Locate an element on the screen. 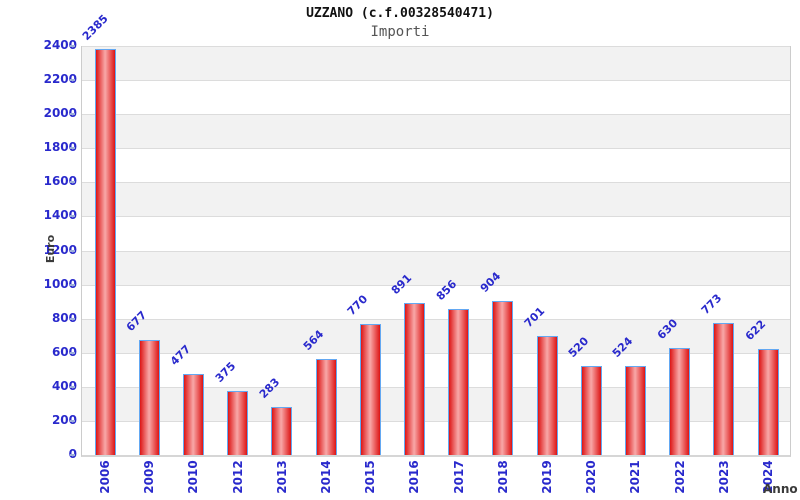  y-tick-label: 800 is located at coordinates (64, 317).